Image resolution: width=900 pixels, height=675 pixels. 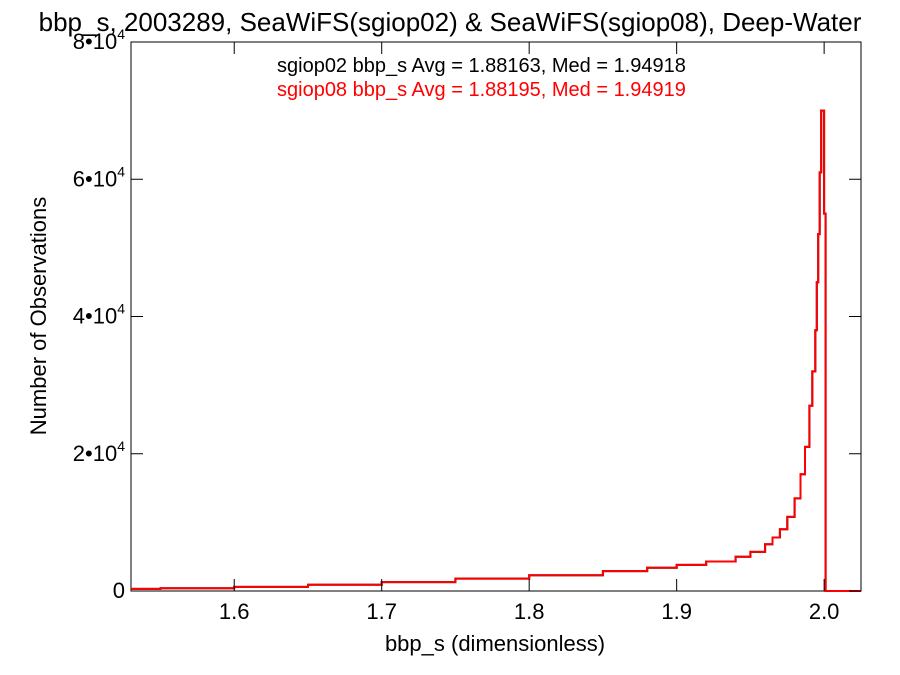 I want to click on x-tick-label: 2.0, so click(x=824, y=611).